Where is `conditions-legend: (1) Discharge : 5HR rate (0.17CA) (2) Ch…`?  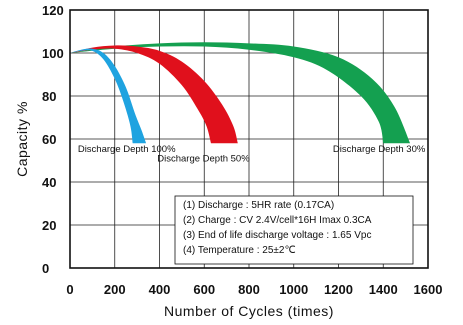
conditions-legend: (1) Discharge : 5HR rate (0.17CA) (2) Ch… is located at coordinates (294, 230).